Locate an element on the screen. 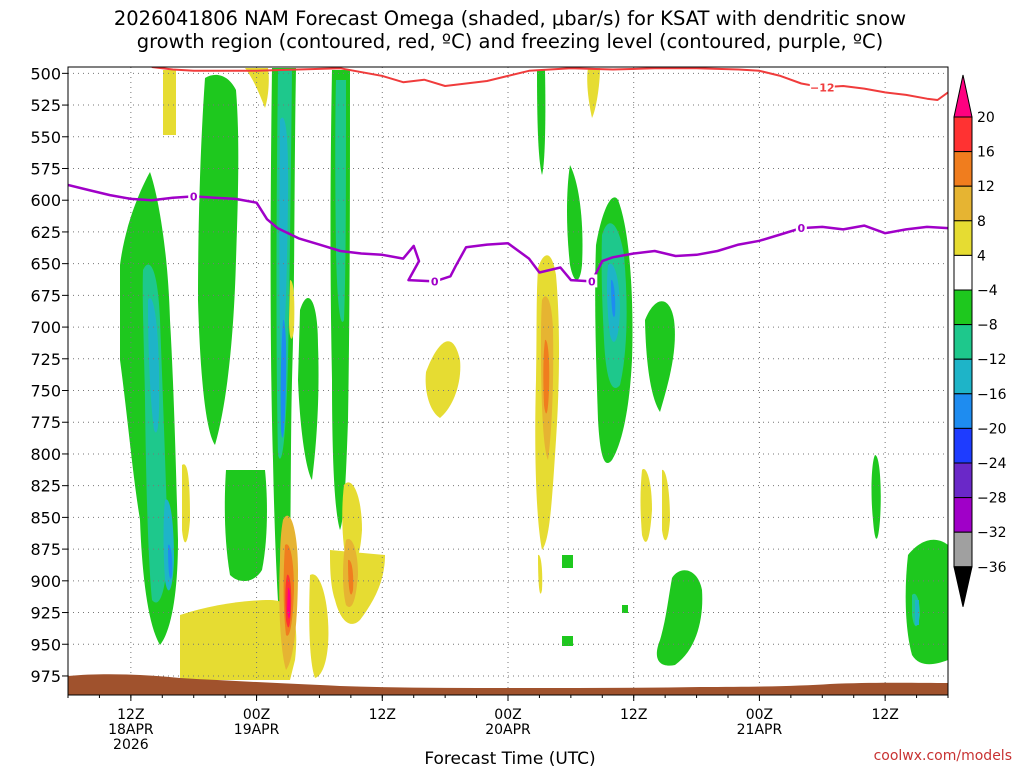 This screenshot has width=1024, height=768. y-tick-label: 700 is located at coordinates (45, 327).